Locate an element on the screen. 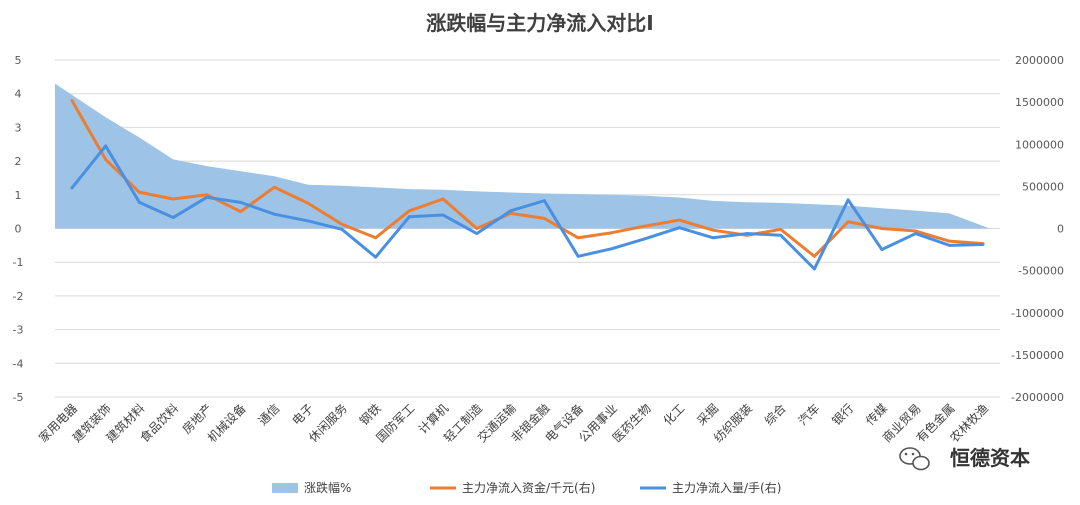  legend-label: 涨跌幅% is located at coordinates (327, 487).